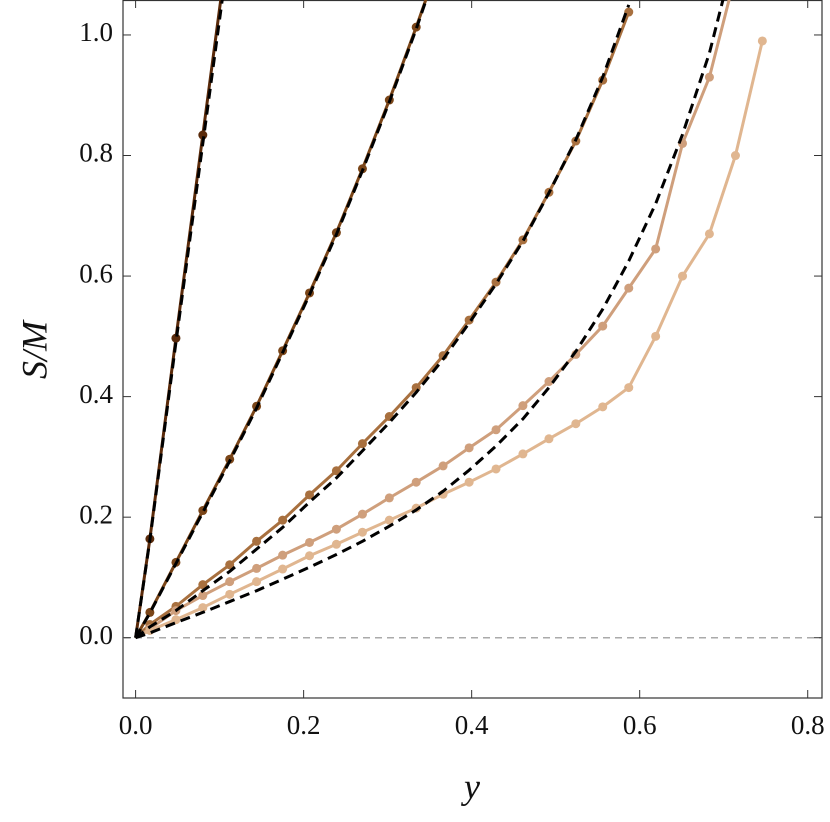 This screenshot has width=830, height=822. What do you see at coordinates (96, 273) in the screenshot?
I see `y-tick-label: 0.6` at bounding box center [96, 273].